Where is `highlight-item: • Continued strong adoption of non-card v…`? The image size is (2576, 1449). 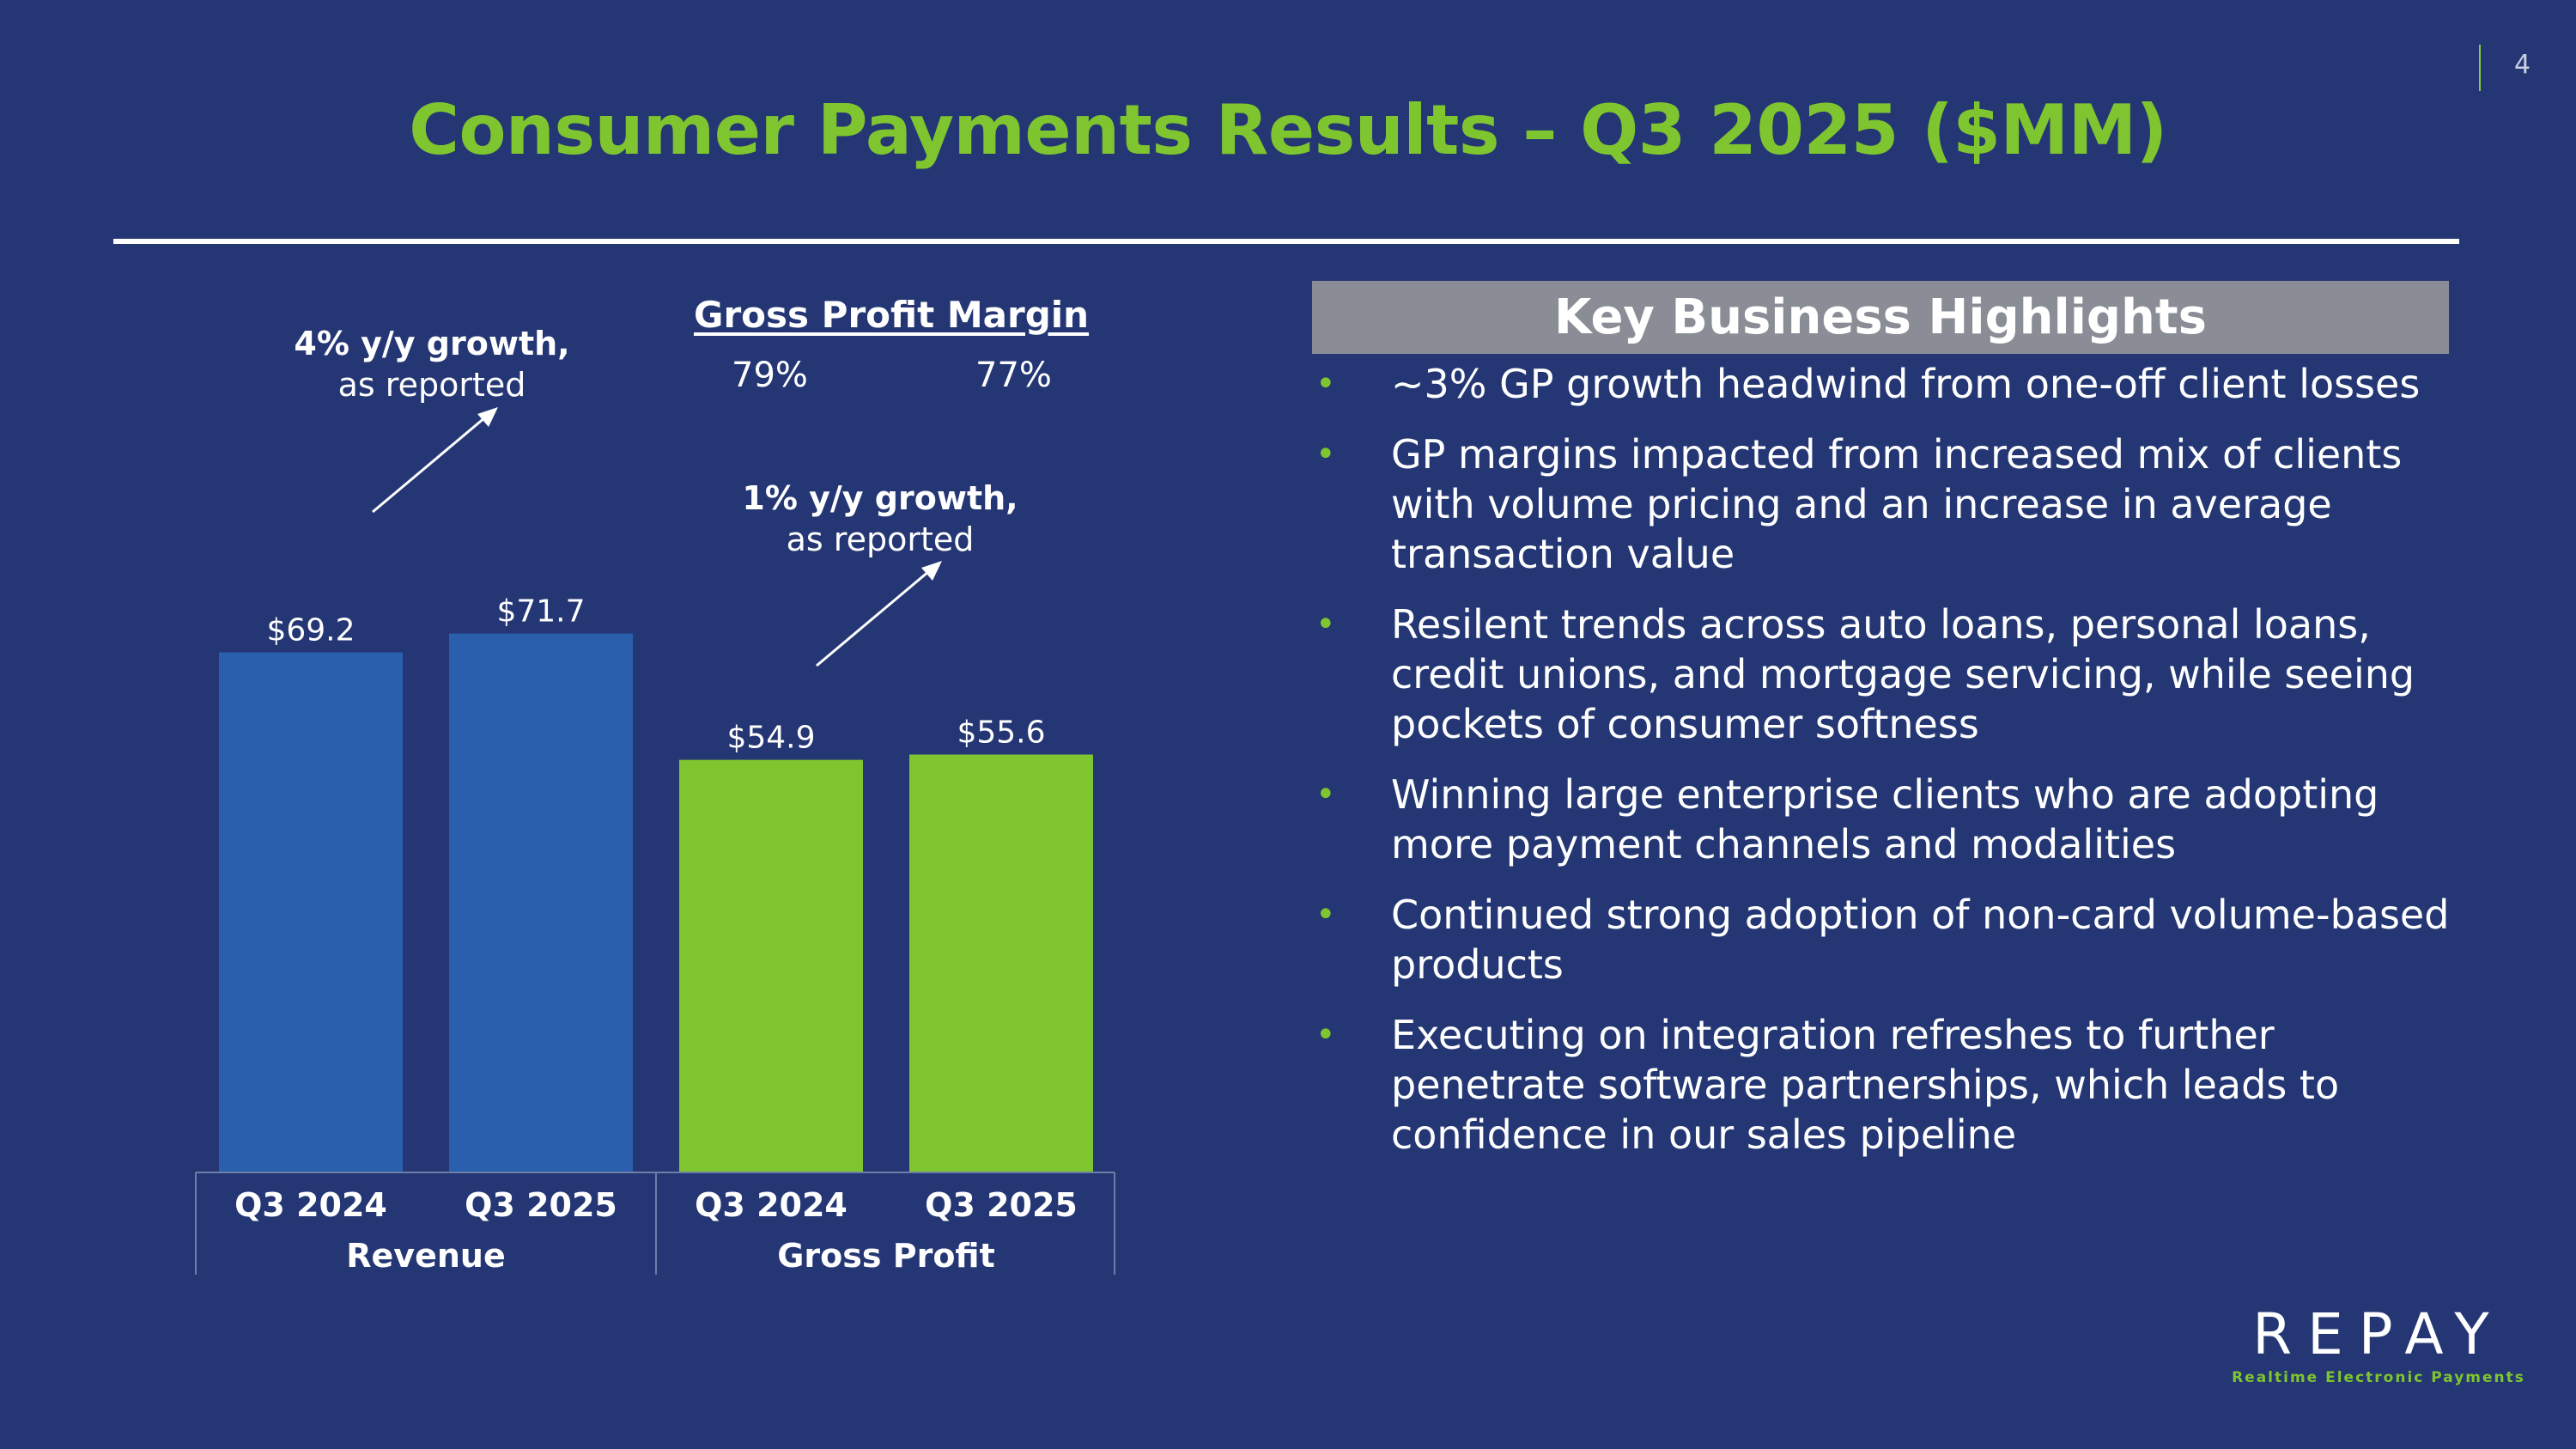 highlight-item: • Continued strong adoption of non-card v… is located at coordinates (1882, 940).